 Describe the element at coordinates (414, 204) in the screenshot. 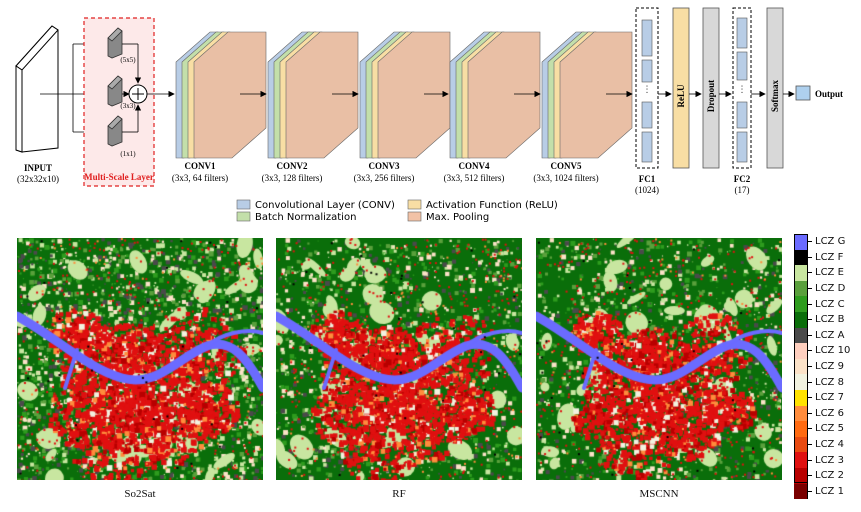

I see `legend-relu-swatch` at that location.